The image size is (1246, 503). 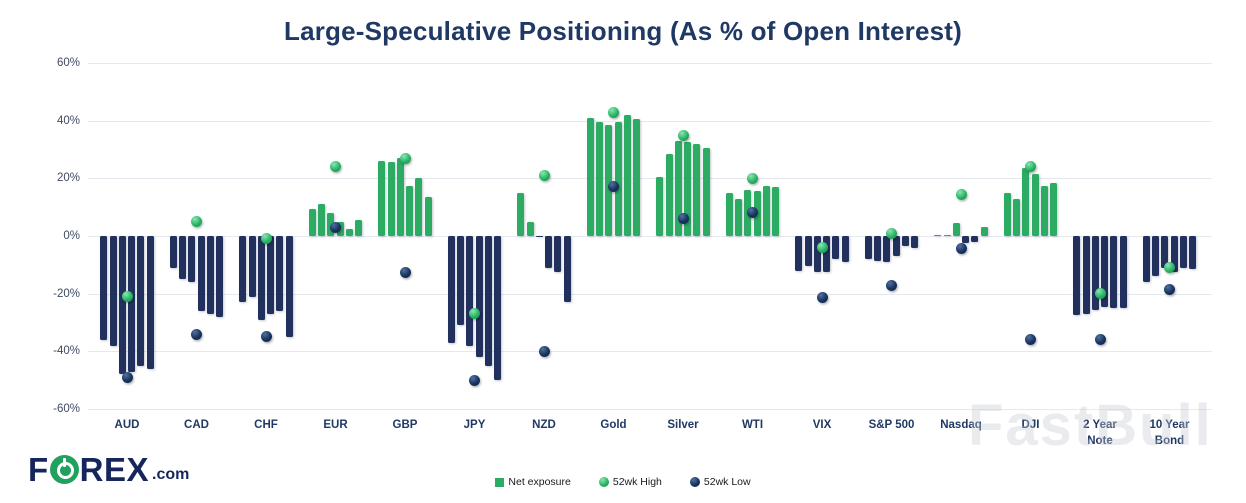 What do you see at coordinates (1169, 289) in the screenshot?
I see `52wk-low-dot-10 Year Bond` at bounding box center [1169, 289].